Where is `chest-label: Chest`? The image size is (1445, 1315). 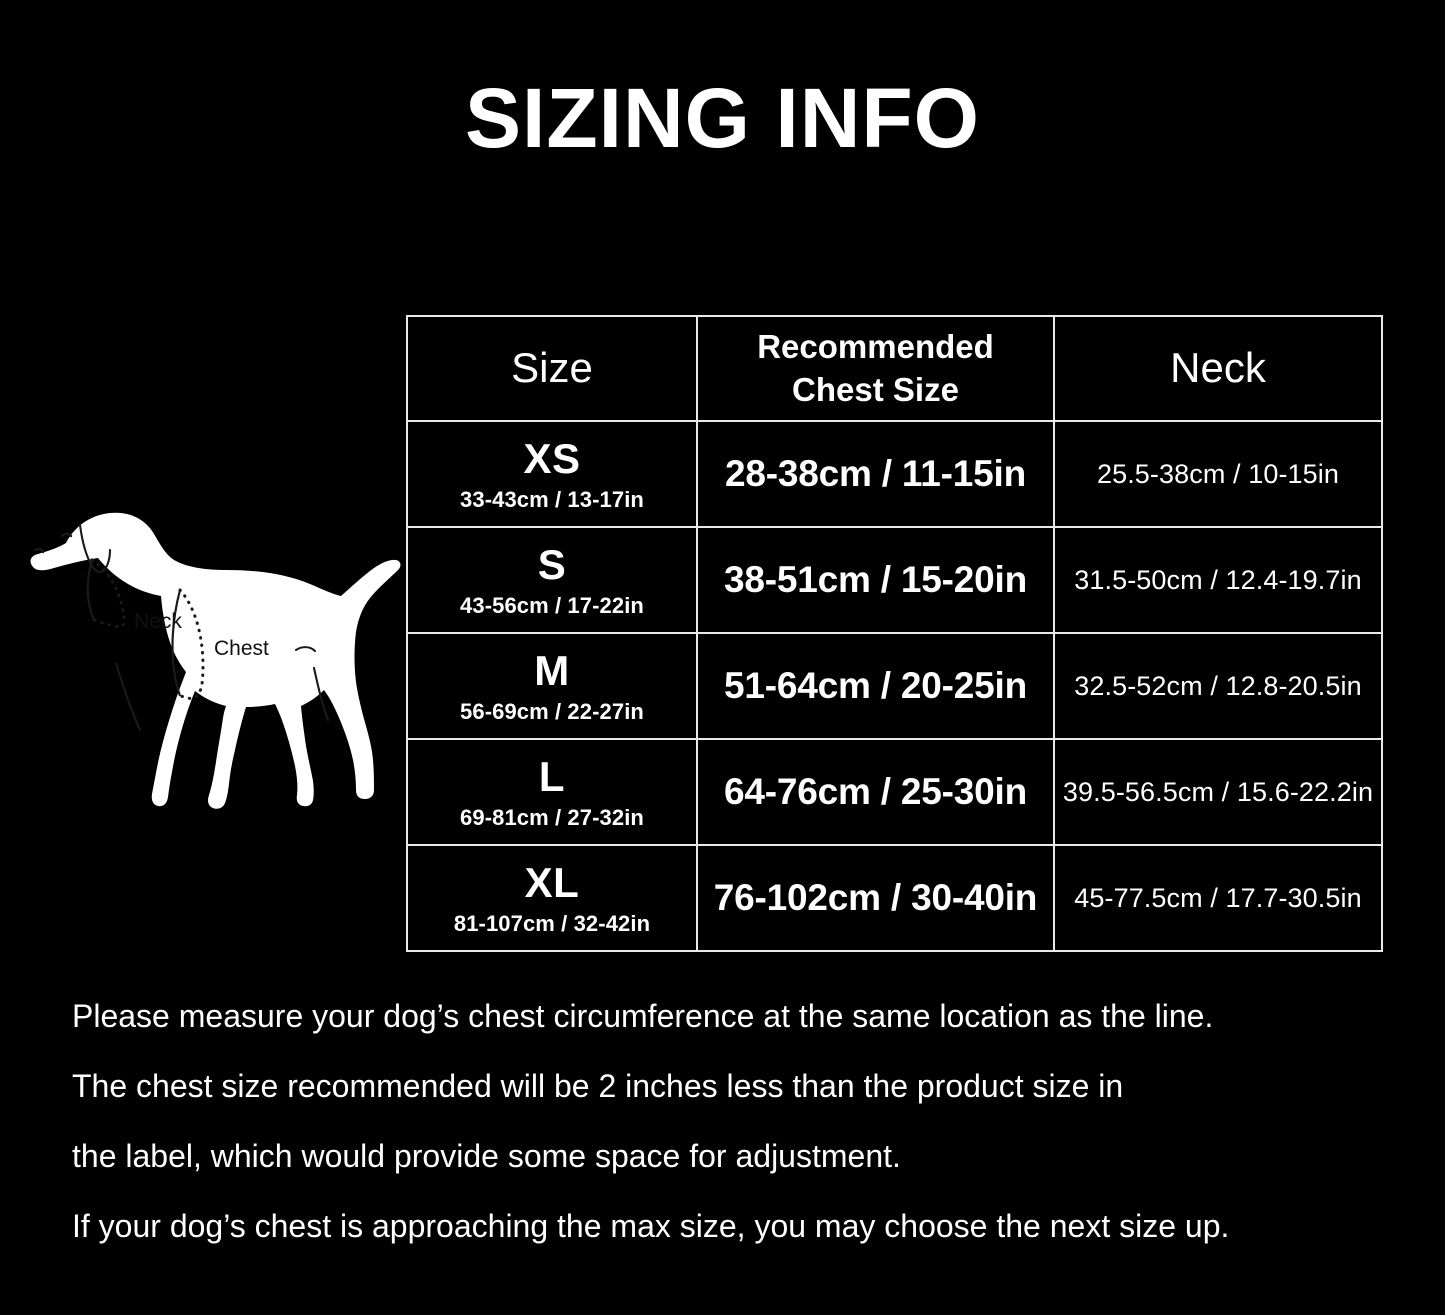
chest-label: Chest is located at coordinates (241, 648).